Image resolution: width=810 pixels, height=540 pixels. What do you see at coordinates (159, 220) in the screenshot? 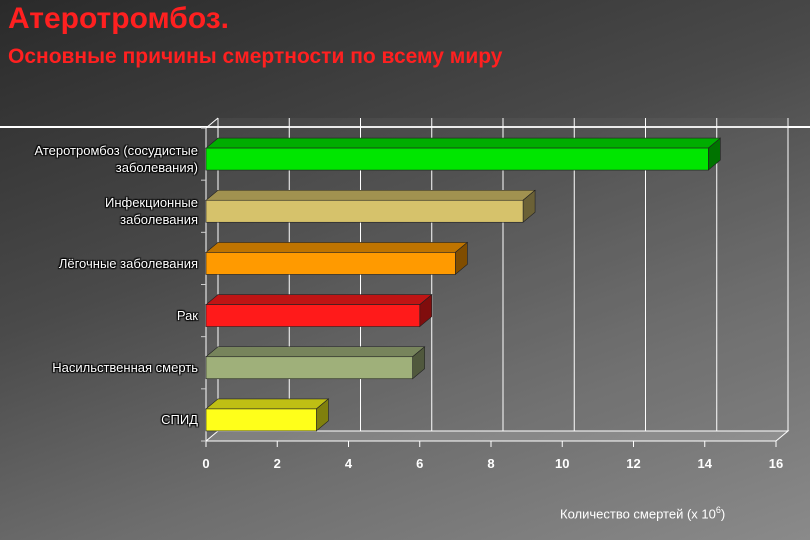
I see `category-label-line: заболевания` at bounding box center [159, 220].